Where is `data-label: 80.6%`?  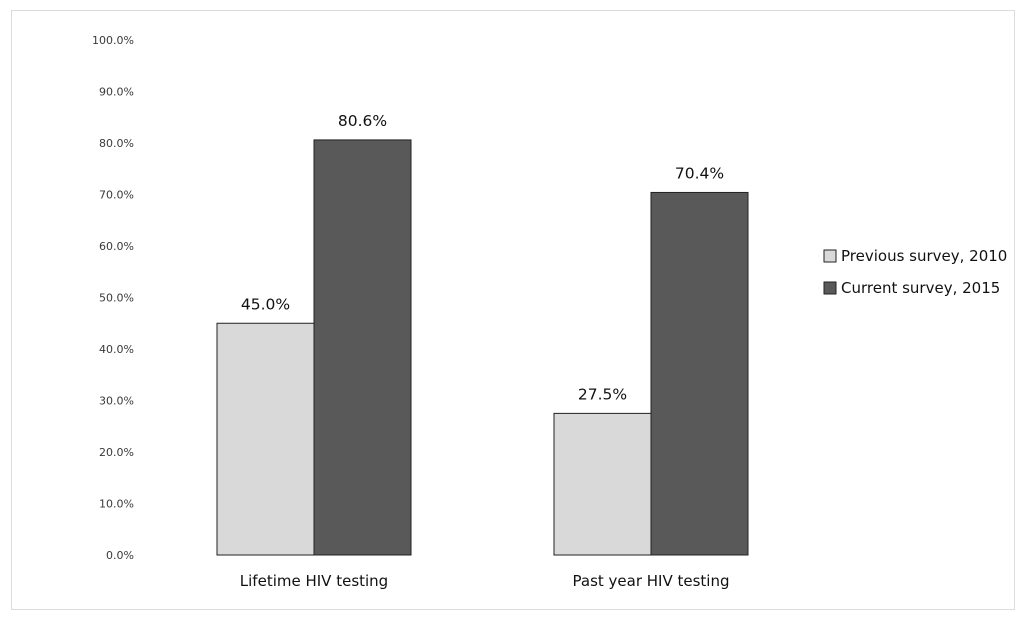
data-label: 80.6% is located at coordinates (362, 121).